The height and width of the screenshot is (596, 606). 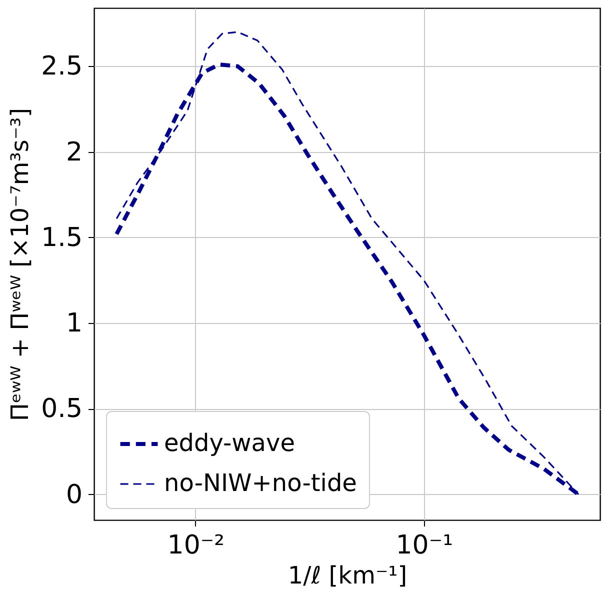 I want to click on legend-label: no-NIW+no-tide, so click(x=260, y=483).